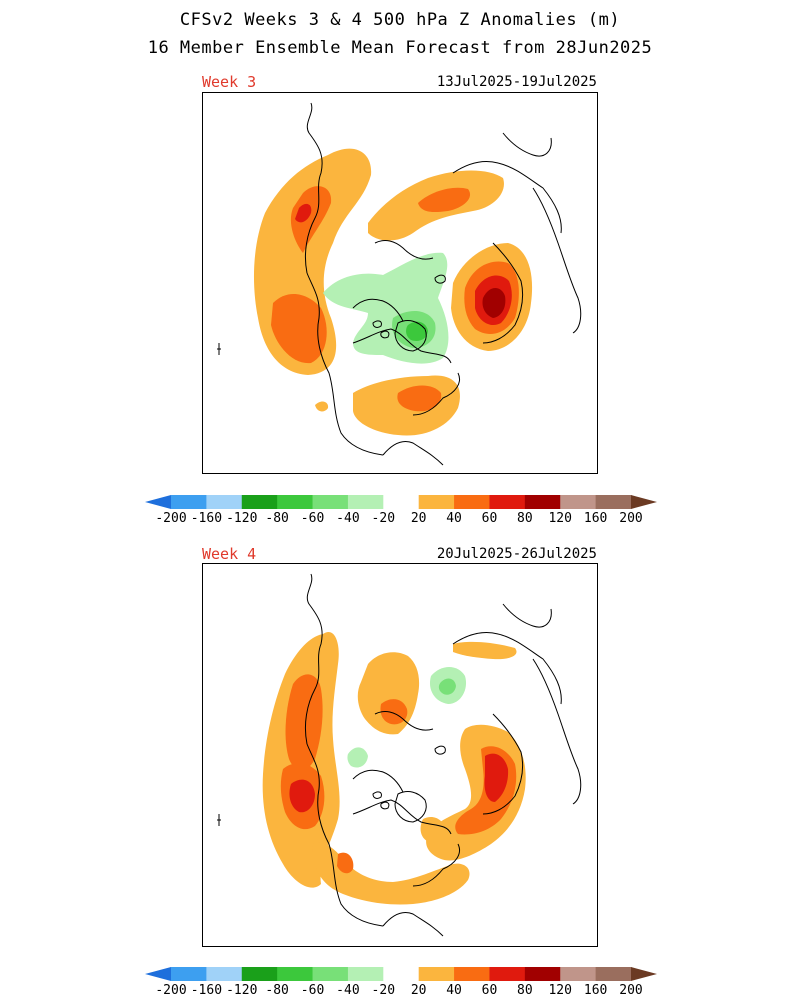 Image resolution: width=800 pixels, height=1000 pixels. Describe the element at coordinates (394, 768) in the screenshot. I see `week4-anomaly-fields` at that location.